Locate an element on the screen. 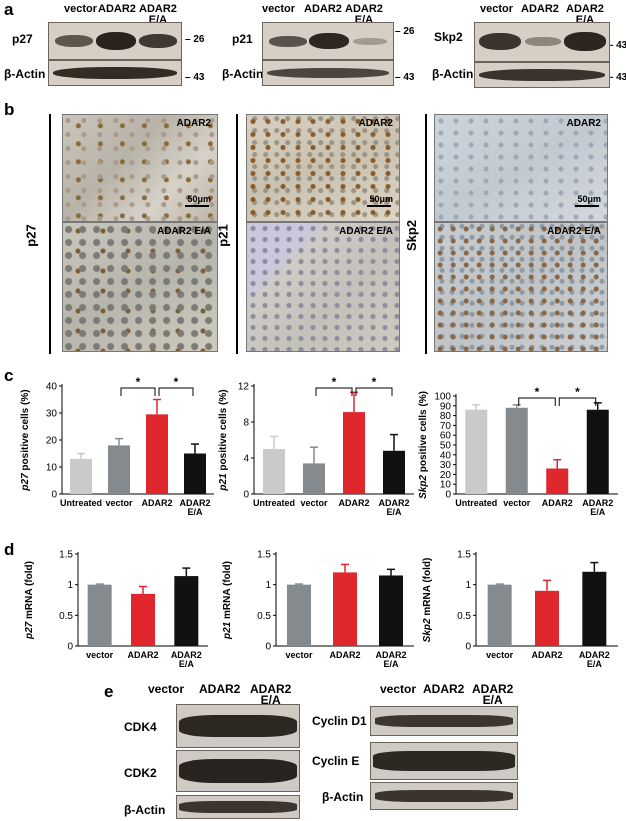 The width and height of the screenshot is (626, 821). mw-marker: - 43 is located at coordinates (618, 45).